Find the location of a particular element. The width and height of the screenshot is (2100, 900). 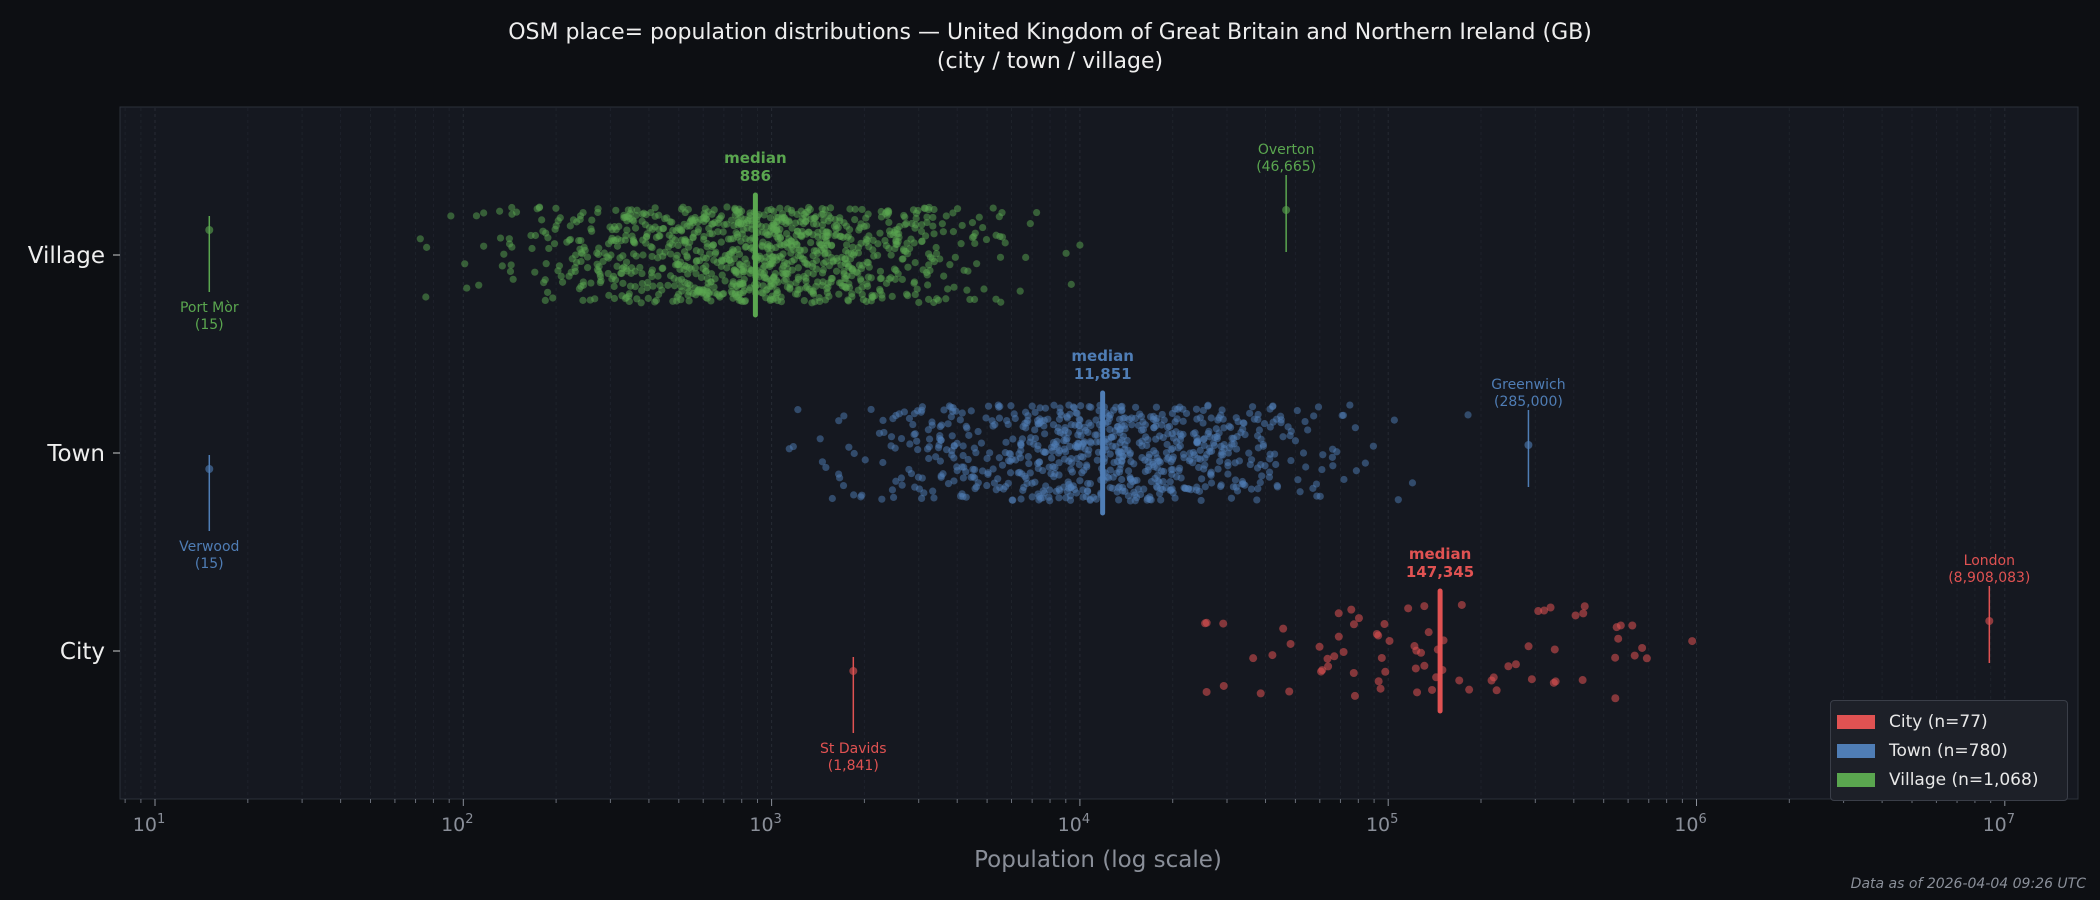

title-line-2: (city / town / village) is located at coordinates (1050, 61).